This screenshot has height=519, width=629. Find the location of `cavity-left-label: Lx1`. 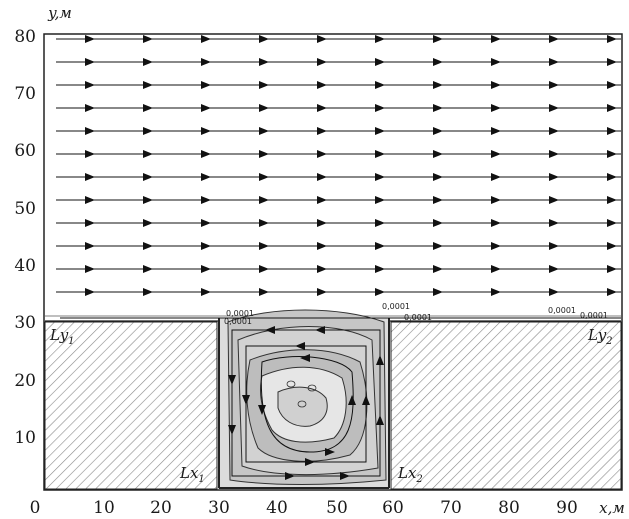

cavity-left-label: Lx1 is located at coordinates (192, 474).